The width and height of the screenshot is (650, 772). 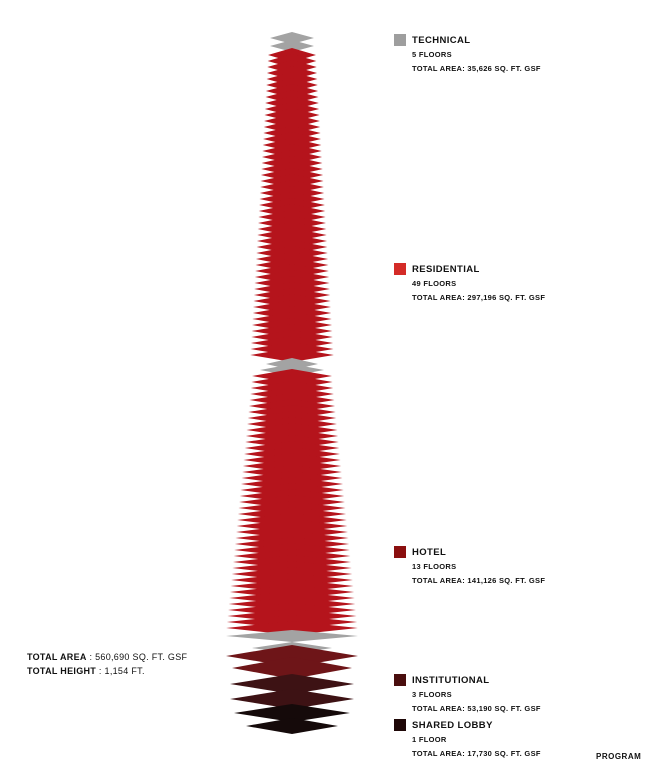 What do you see at coordinates (429, 552) in the screenshot?
I see `legend-name: HOTEL` at bounding box center [429, 552].